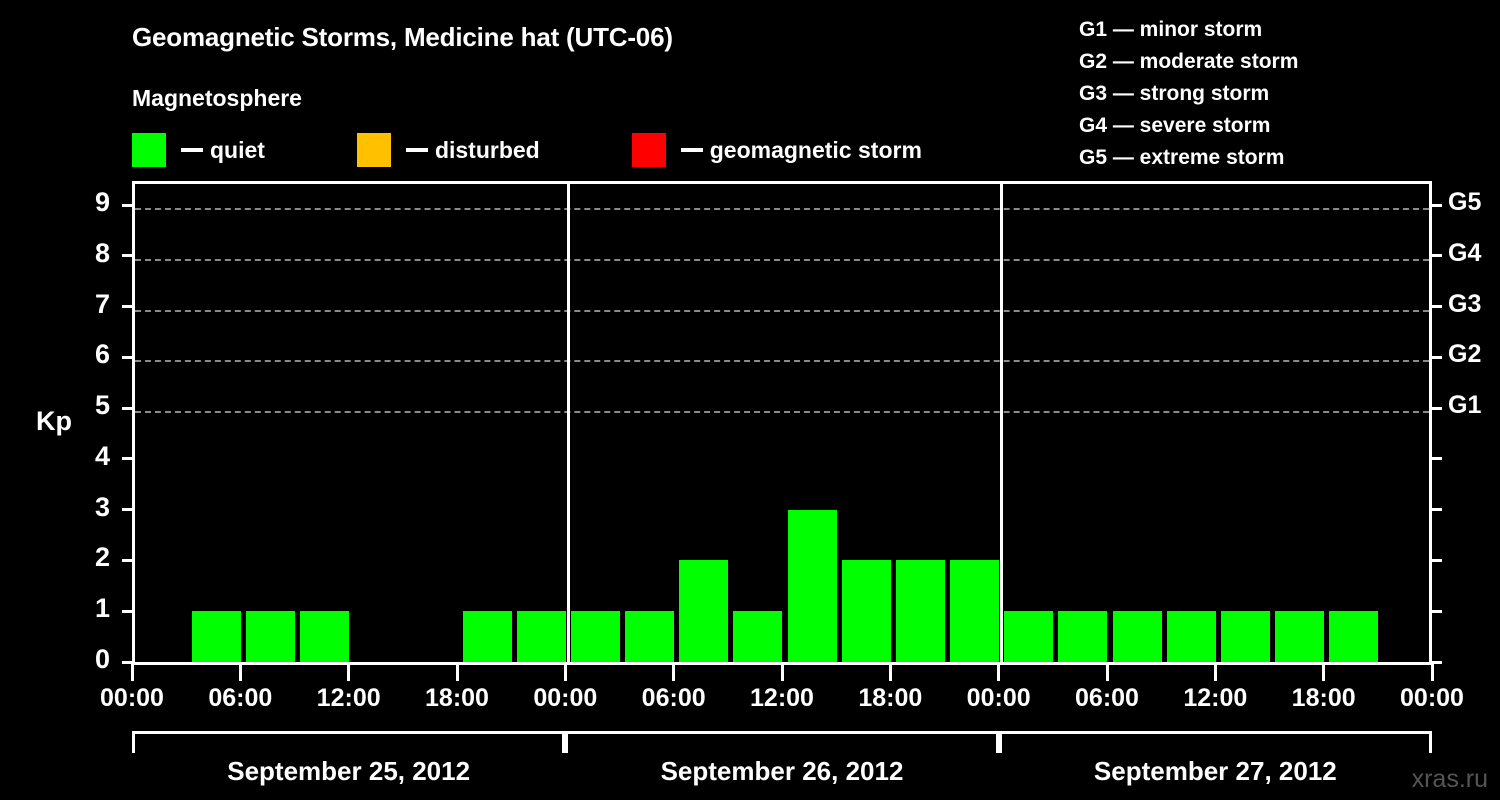 The height and width of the screenshot is (800, 1500). I want to click on storm-scale-line-2: G2 — moderate storm, so click(1189, 61).